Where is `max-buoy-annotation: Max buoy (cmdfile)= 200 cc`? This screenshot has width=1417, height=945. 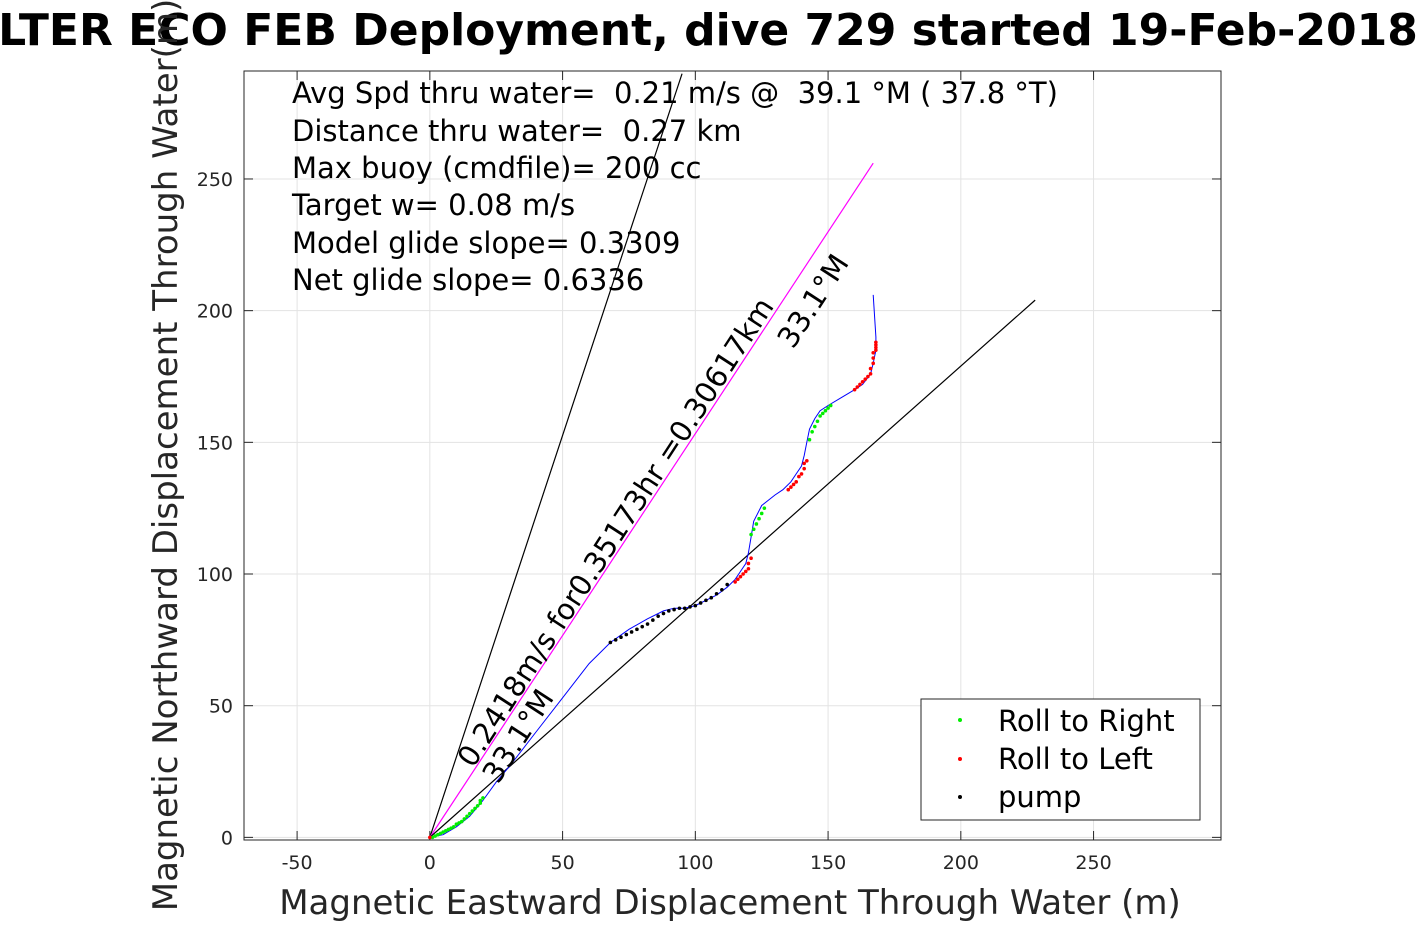 max-buoy-annotation: Max buoy (cmdfile)= 200 cc is located at coordinates (496, 168).